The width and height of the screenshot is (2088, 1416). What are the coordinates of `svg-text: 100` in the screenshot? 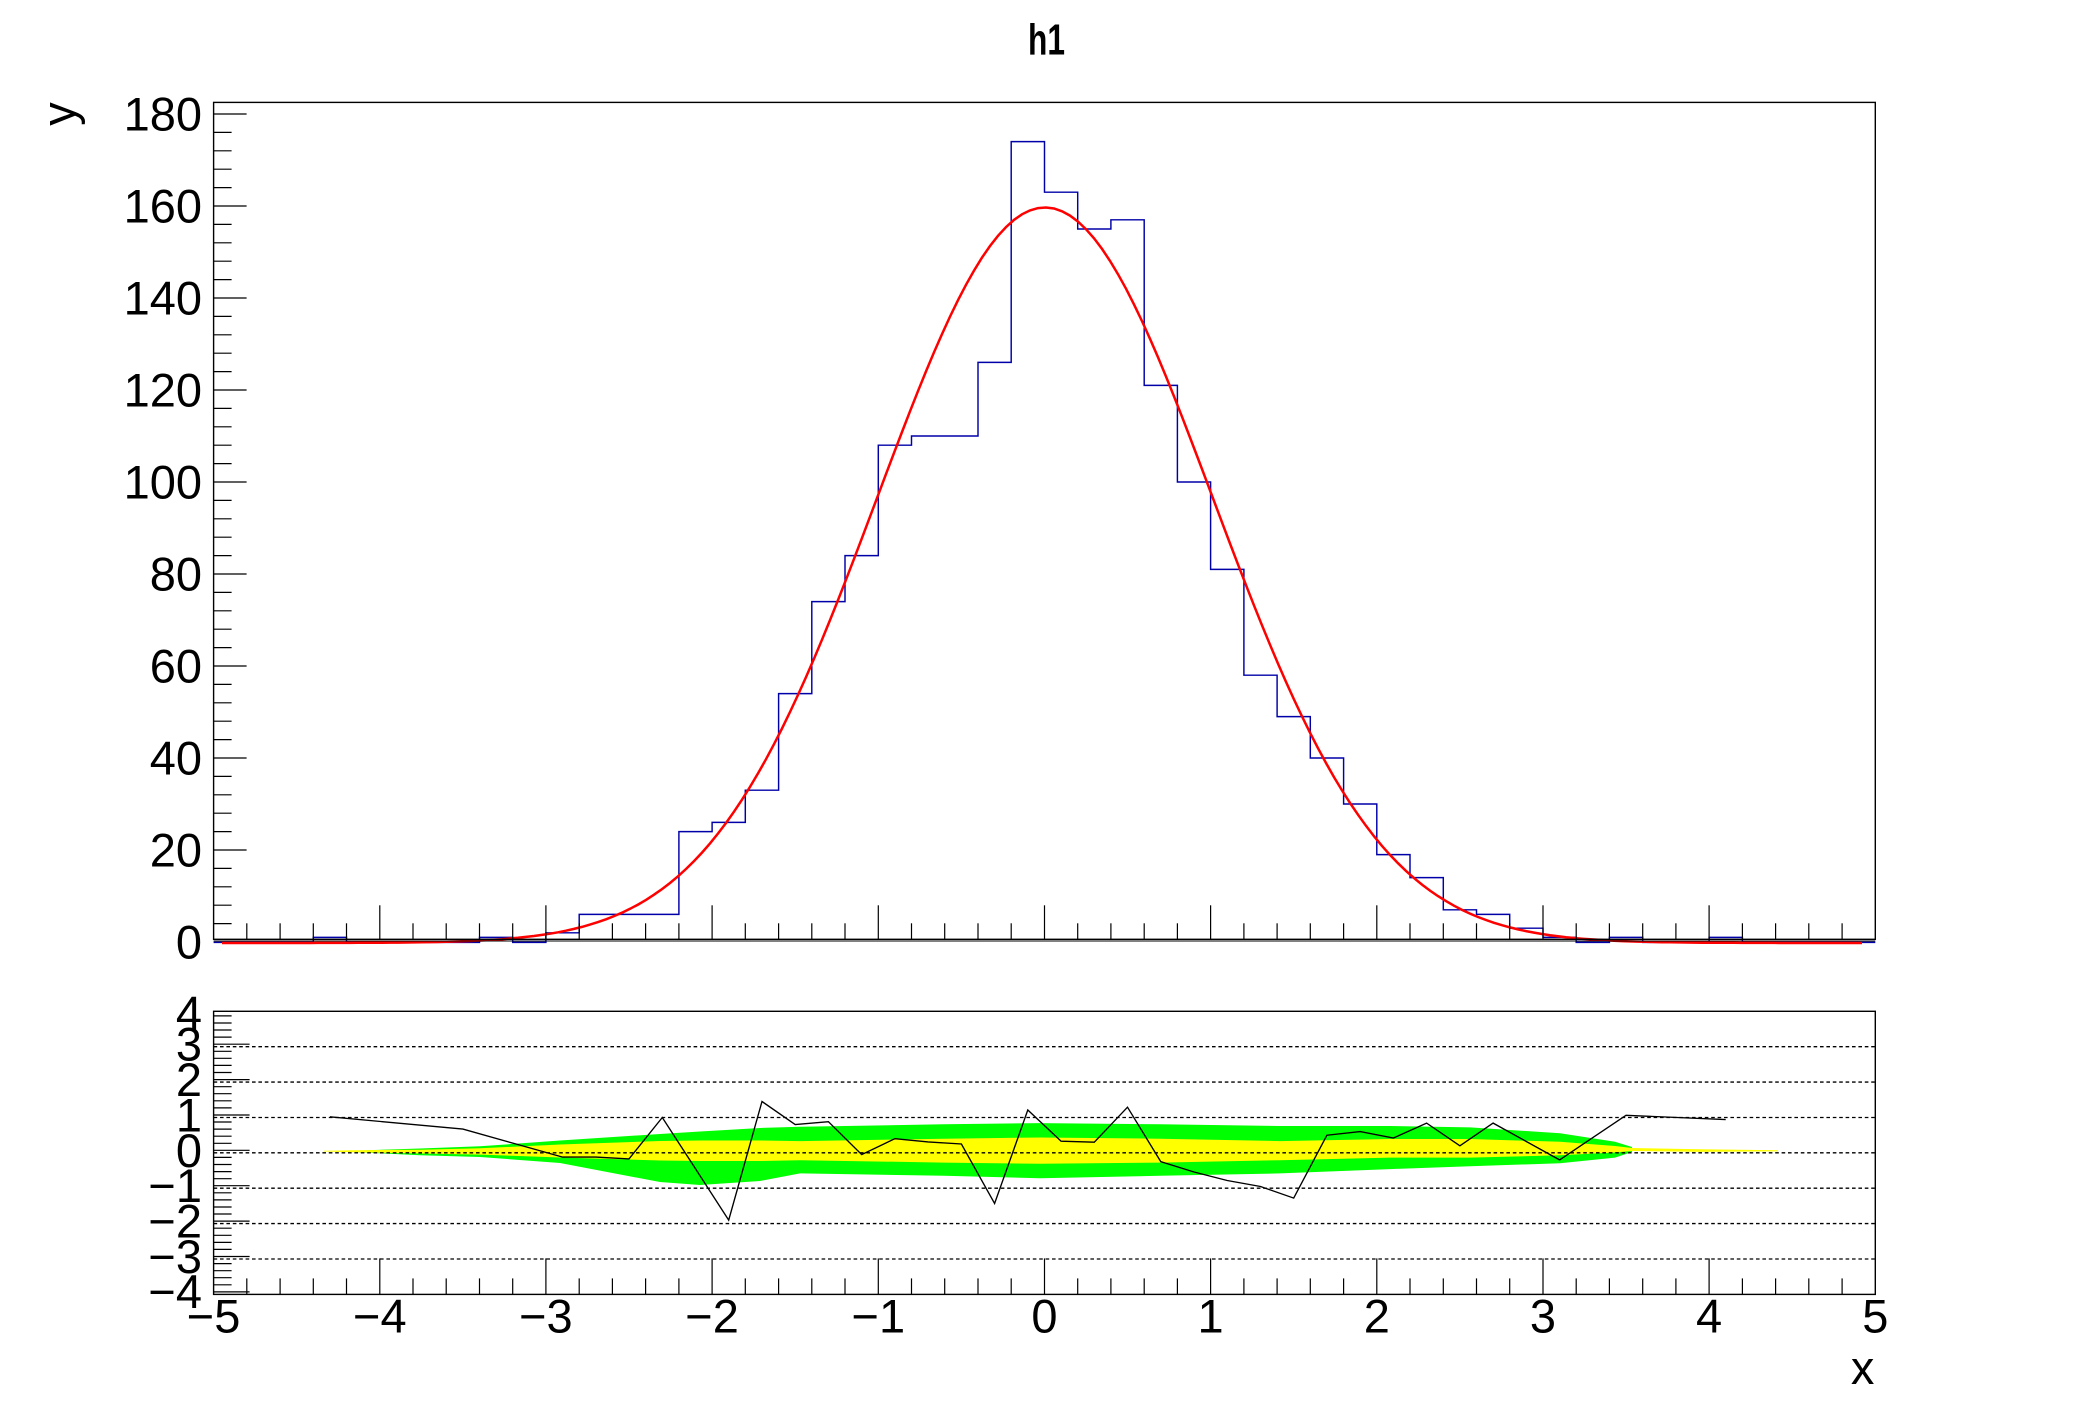 It's located at (163, 482).